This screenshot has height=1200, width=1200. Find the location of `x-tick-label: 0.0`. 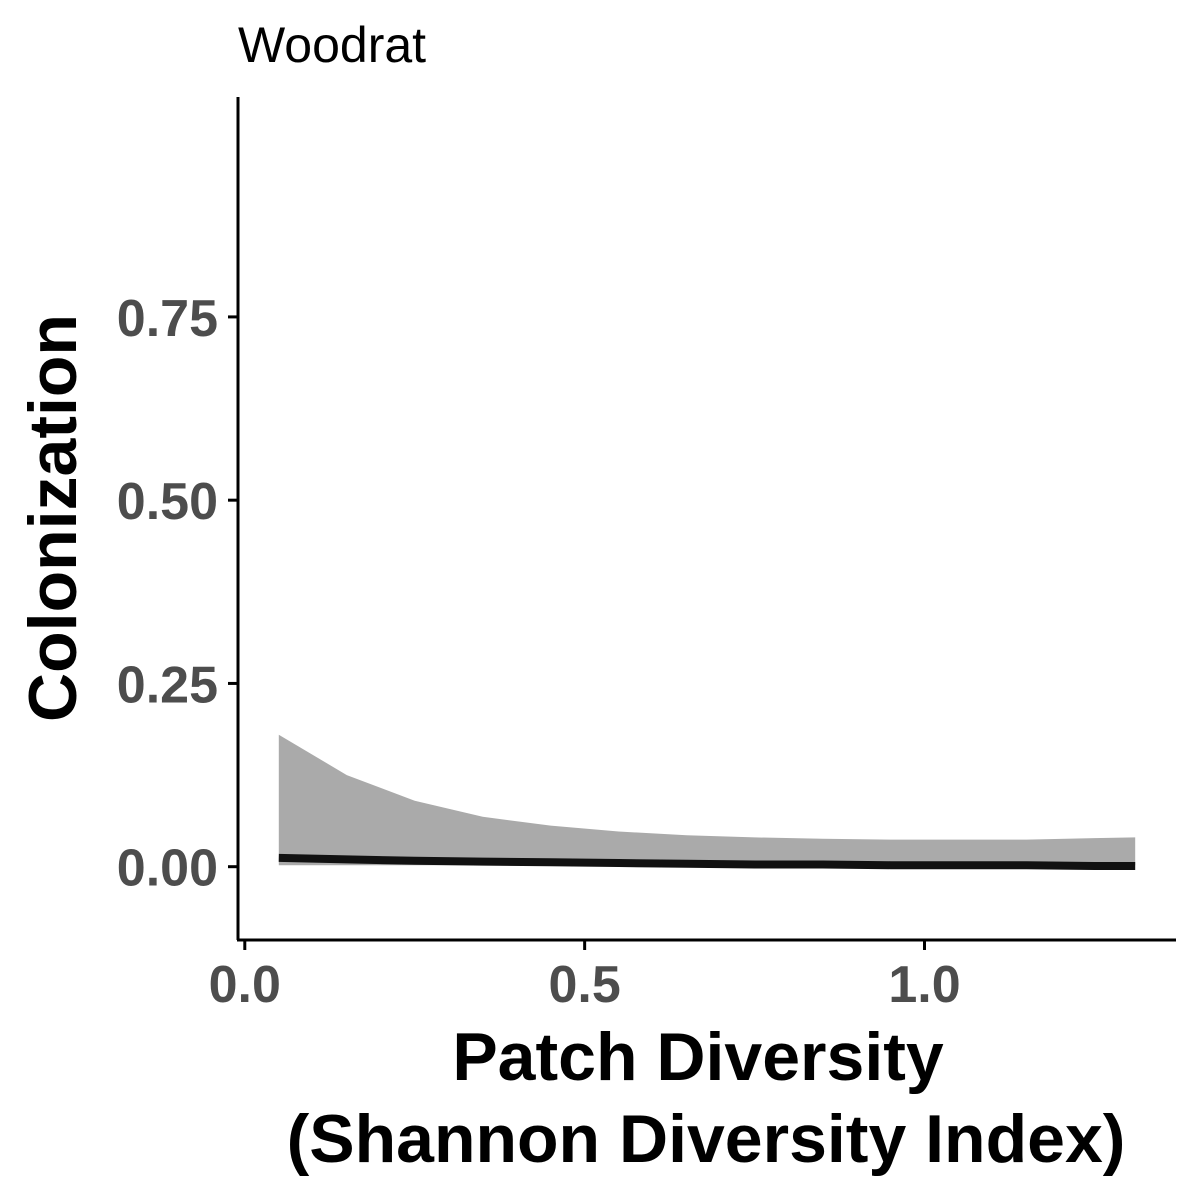

x-tick-label: 0.0 is located at coordinates (245, 985).